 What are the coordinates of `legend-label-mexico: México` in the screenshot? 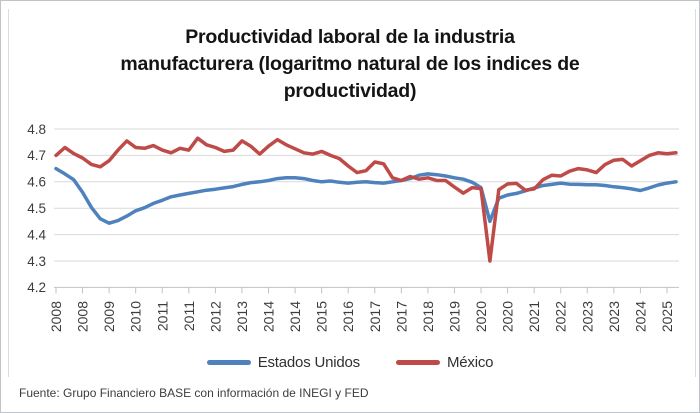 It's located at (470, 362).